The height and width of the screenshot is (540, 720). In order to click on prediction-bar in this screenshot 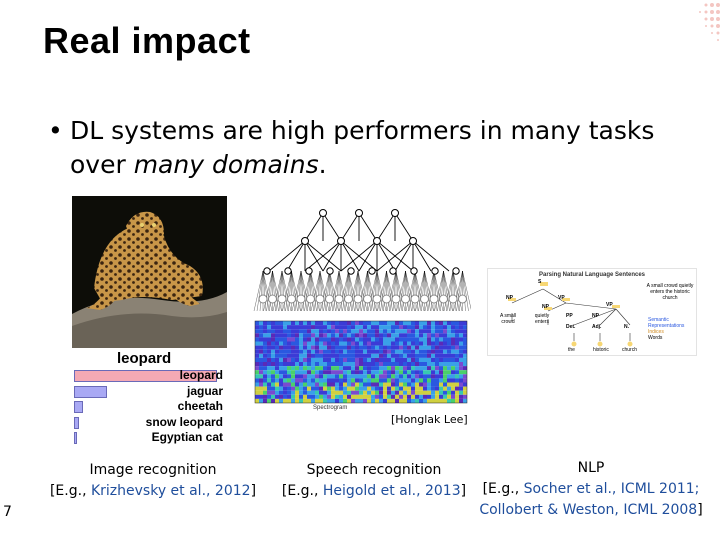, I will do `click(145, 376)`.